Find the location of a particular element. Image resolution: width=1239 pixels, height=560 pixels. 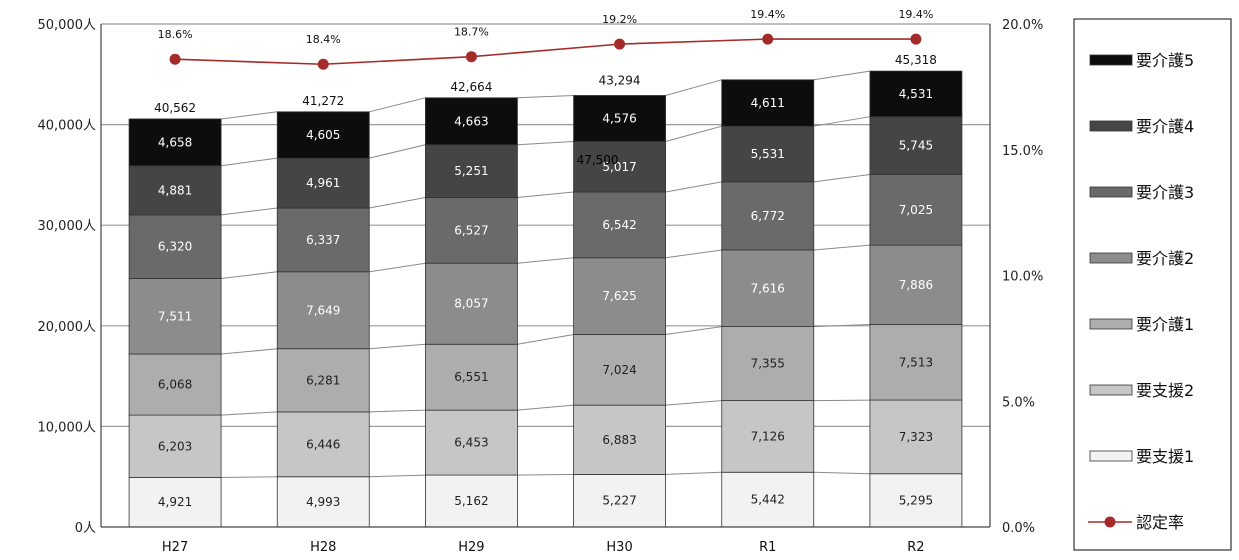

connector-要支援1-3 is located at coordinates (693, 473).